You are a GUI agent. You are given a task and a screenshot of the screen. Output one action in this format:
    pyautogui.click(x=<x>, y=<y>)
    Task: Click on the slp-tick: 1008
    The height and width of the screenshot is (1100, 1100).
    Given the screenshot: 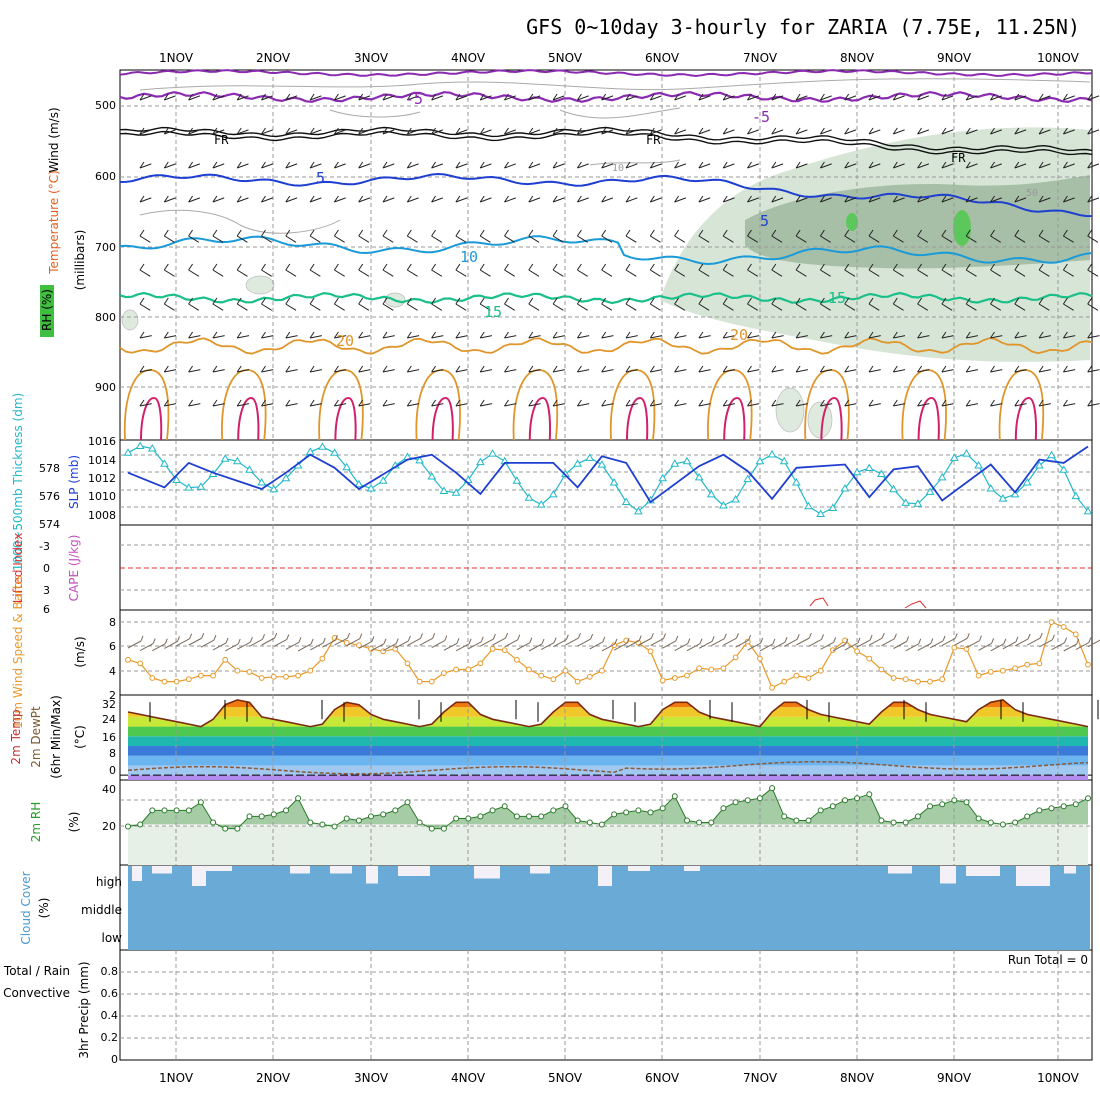 What is the action you would take?
    pyautogui.click(x=102, y=515)
    